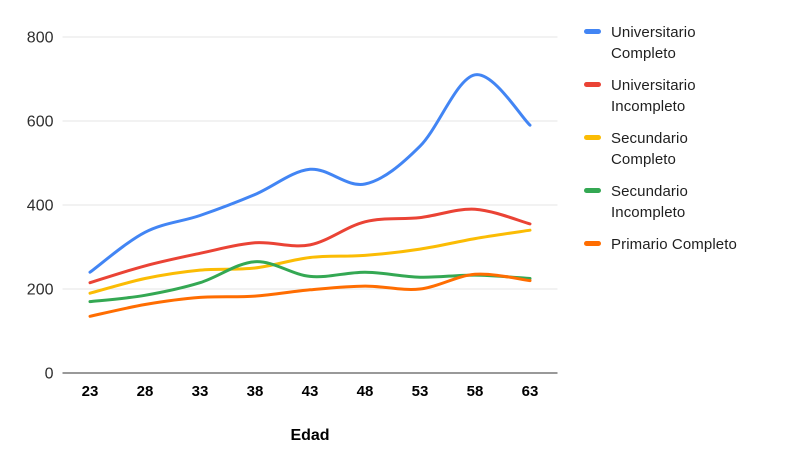 The image size is (800, 458). Describe the element at coordinates (90, 391) in the screenshot. I see `x-tick-label: 23` at that location.